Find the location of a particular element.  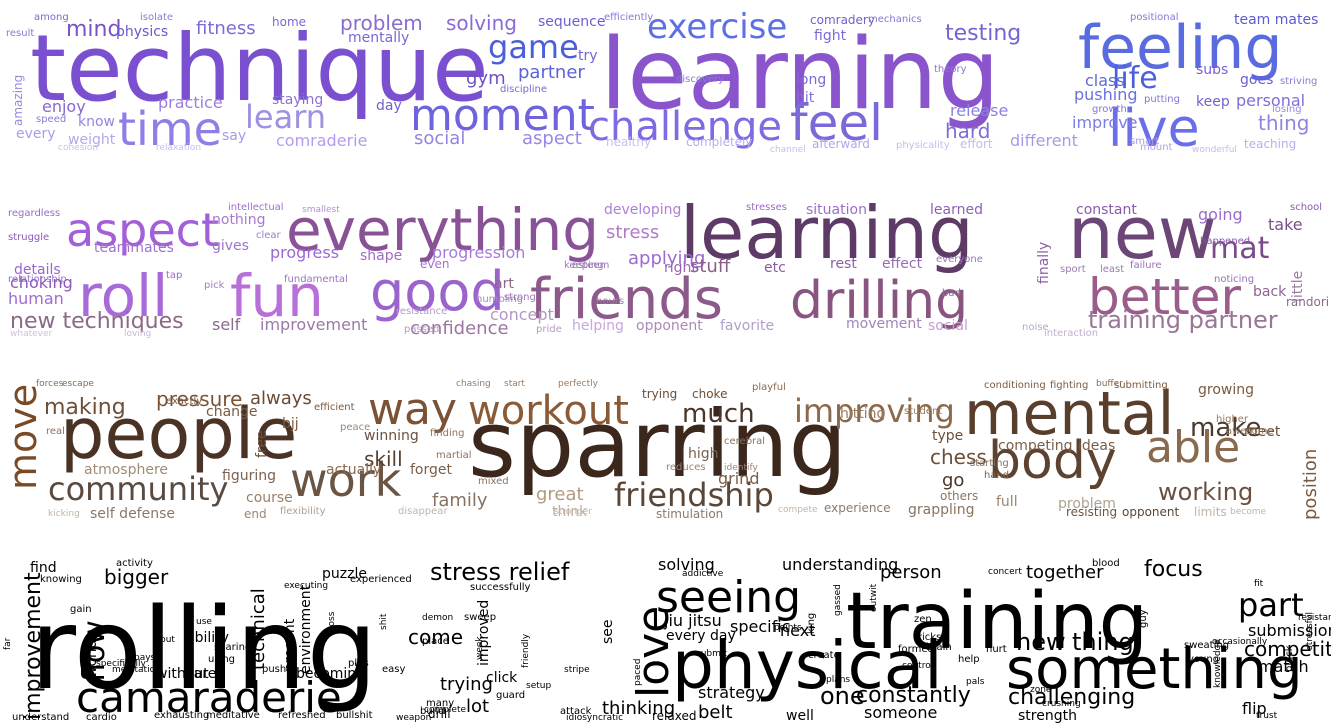

cloud-2-word: better is located at coordinates (1164, 297).